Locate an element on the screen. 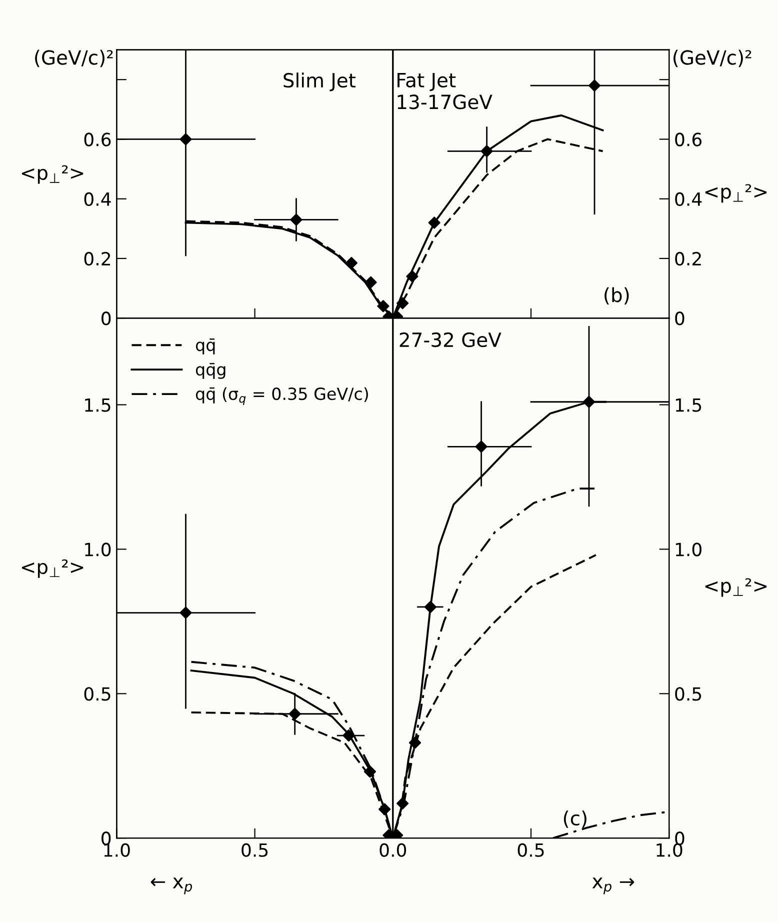 Image resolution: width=778 pixels, height=922 pixels. y2-tick-label: 0.6 is located at coordinates (688, 139).